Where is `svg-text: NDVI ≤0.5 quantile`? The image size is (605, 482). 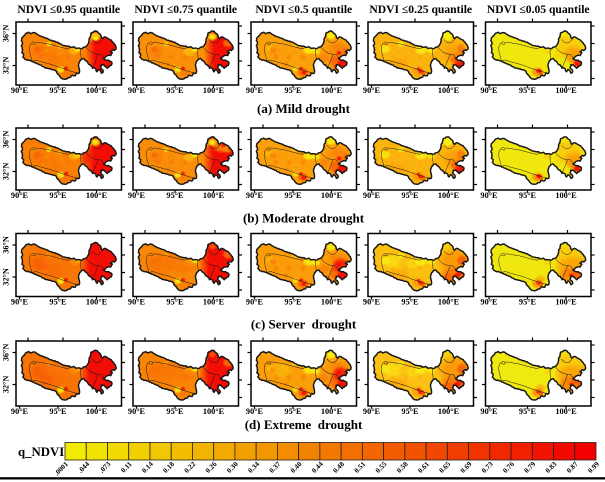 svg-text: NDVI ≤0.5 quantile is located at coordinates (303, 9).